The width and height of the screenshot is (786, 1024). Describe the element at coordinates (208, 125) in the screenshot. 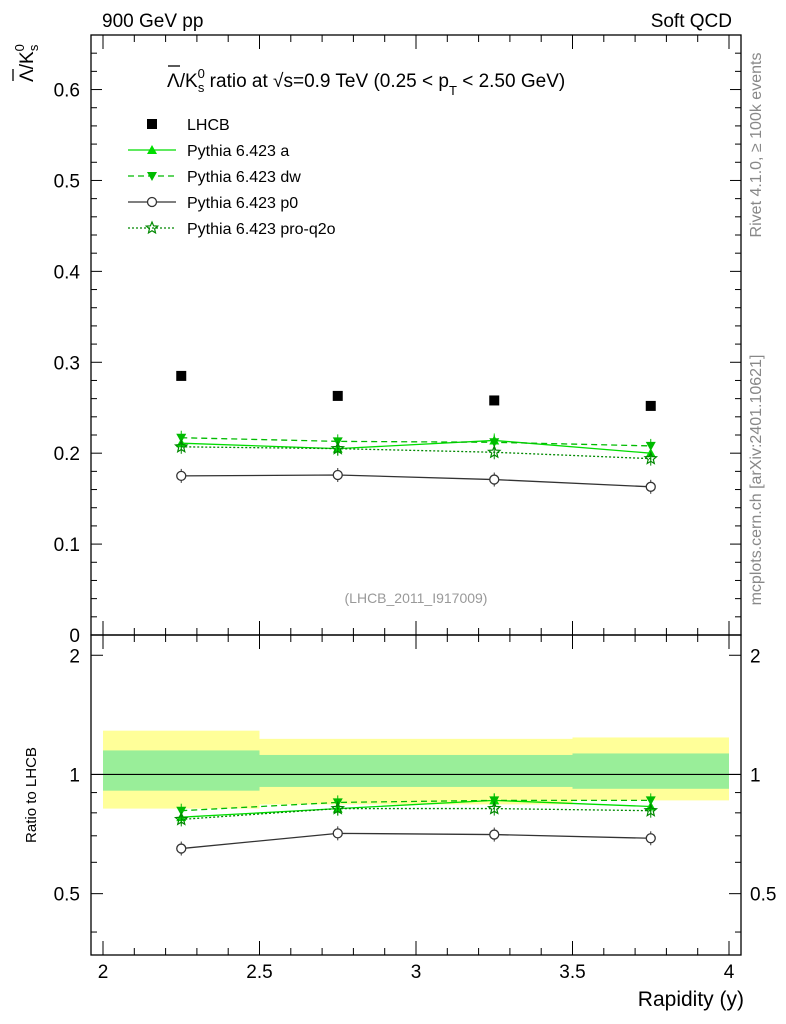

I see `legend-label: LHCB` at that location.